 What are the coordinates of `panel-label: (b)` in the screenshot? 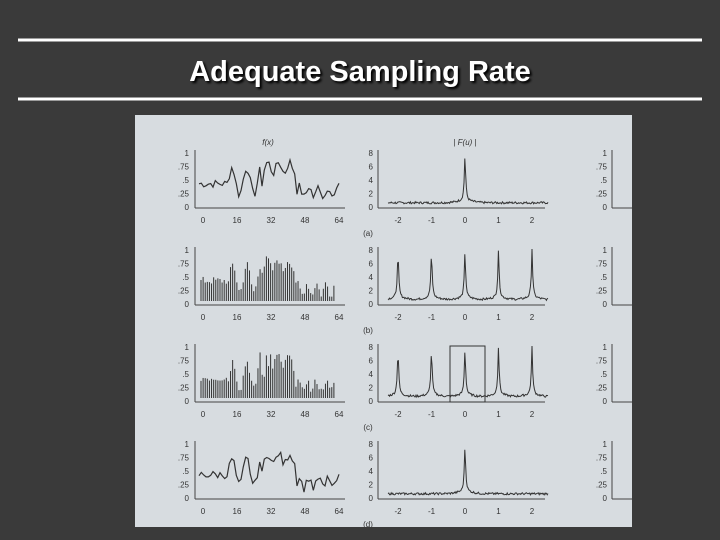 It's located at (368, 330).